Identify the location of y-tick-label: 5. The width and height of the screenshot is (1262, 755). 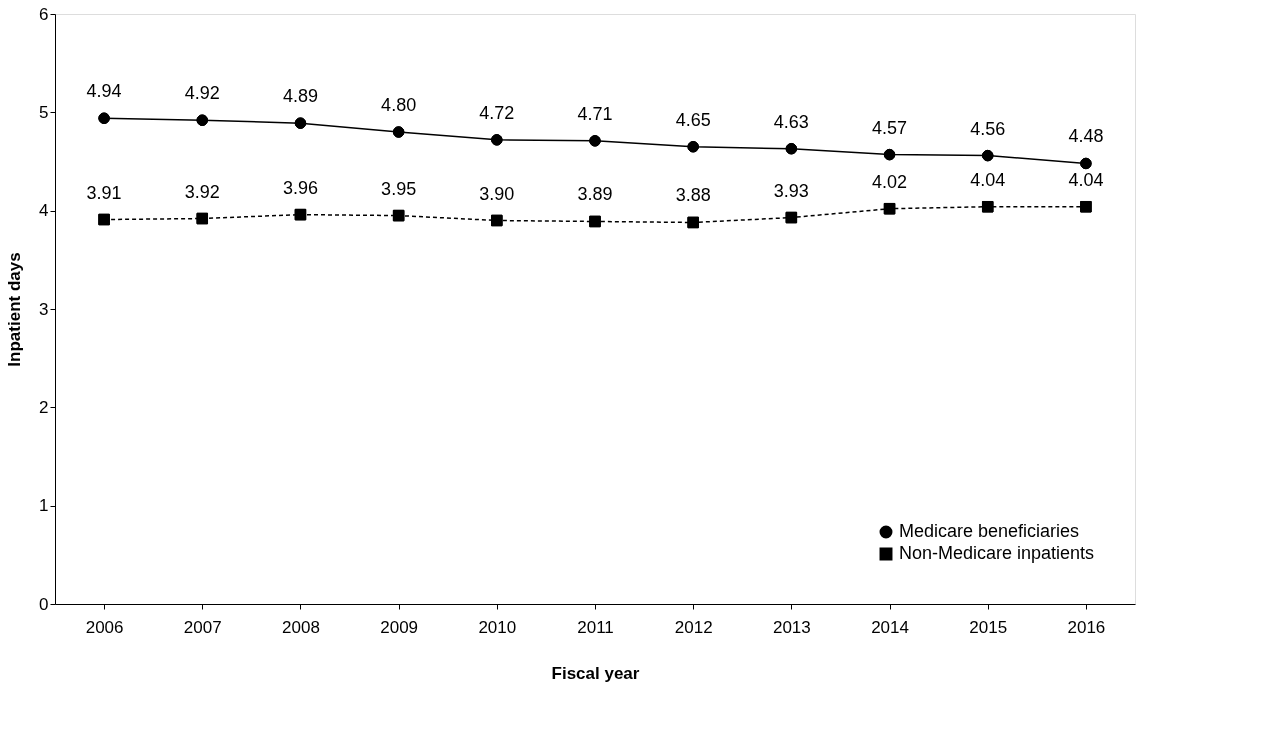
(44, 112).